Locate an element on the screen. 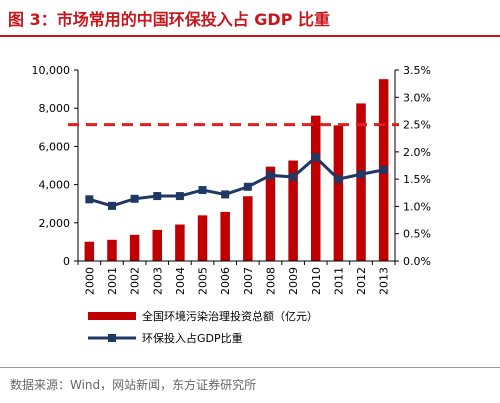 Image resolution: width=500 pixels, height=403 pixels. x-tick-label: 2004 is located at coordinates (180, 281).